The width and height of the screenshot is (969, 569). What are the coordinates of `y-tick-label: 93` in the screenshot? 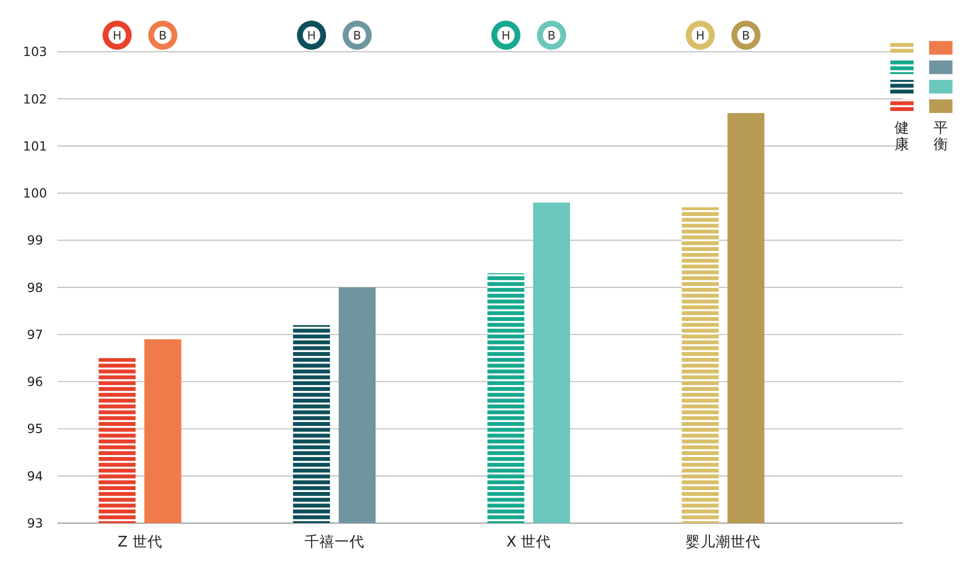 It's located at (35, 523).